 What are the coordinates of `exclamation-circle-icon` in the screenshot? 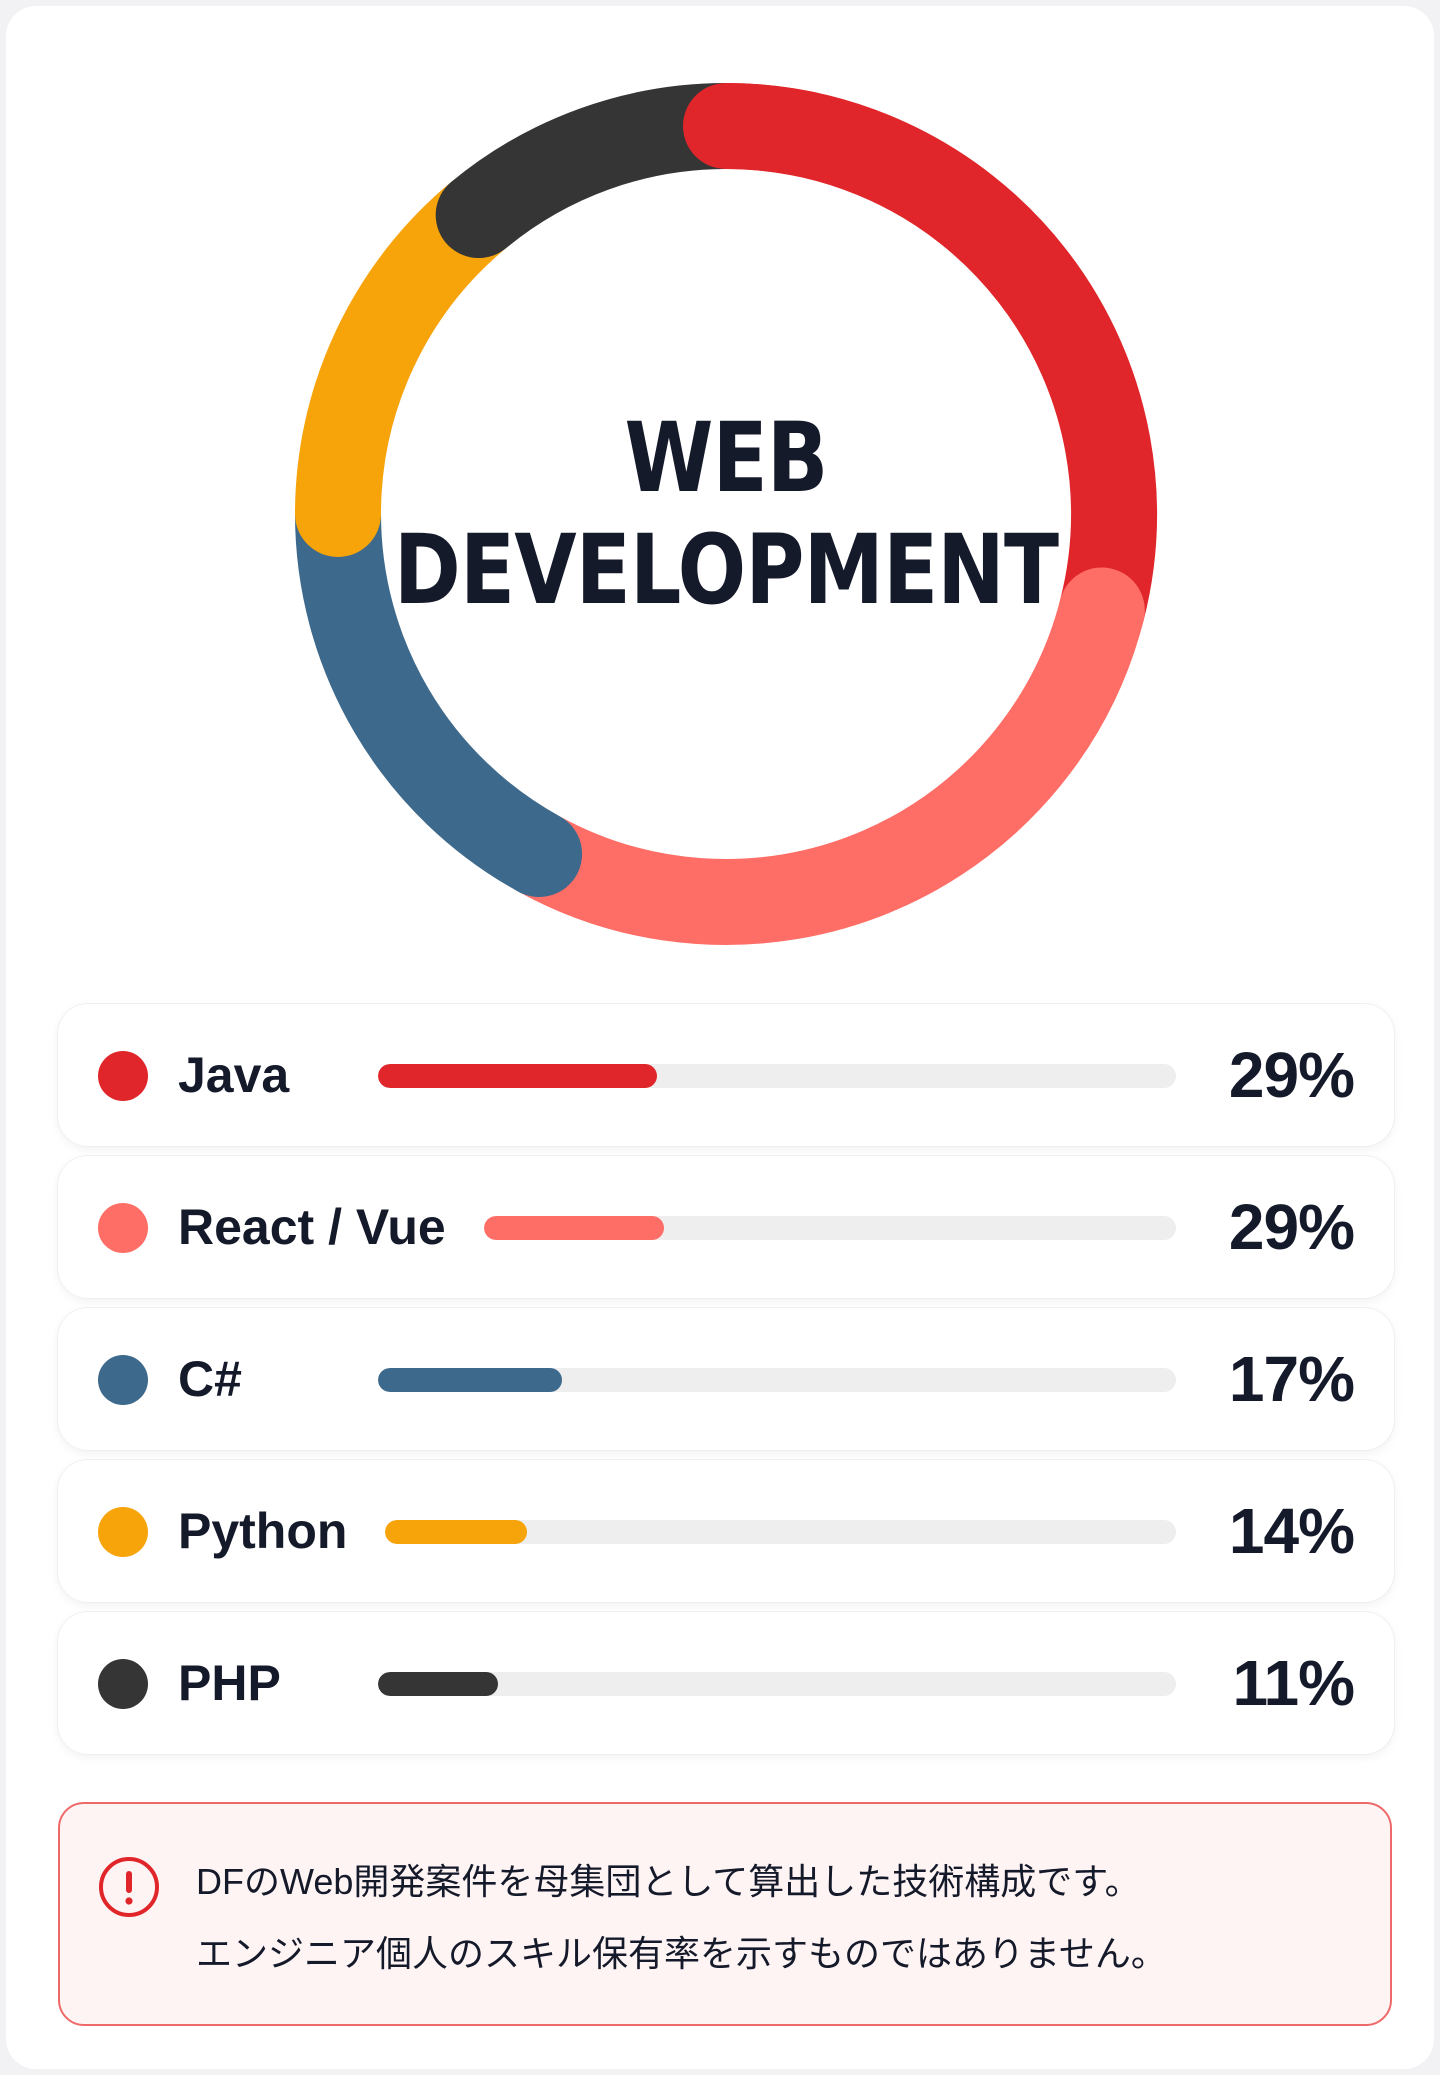 It's located at (129, 1887).